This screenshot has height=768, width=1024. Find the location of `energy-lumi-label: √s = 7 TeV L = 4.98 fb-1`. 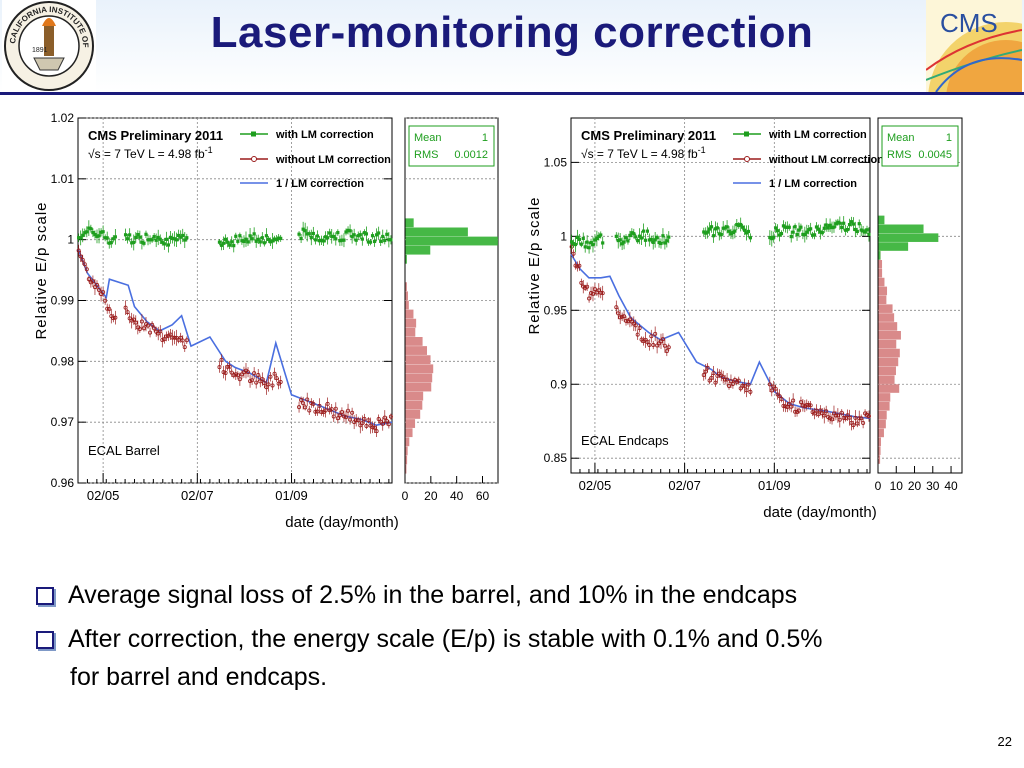

energy-lumi-label: √s = 7 TeV L = 4.98 fb-1 is located at coordinates (150, 153).